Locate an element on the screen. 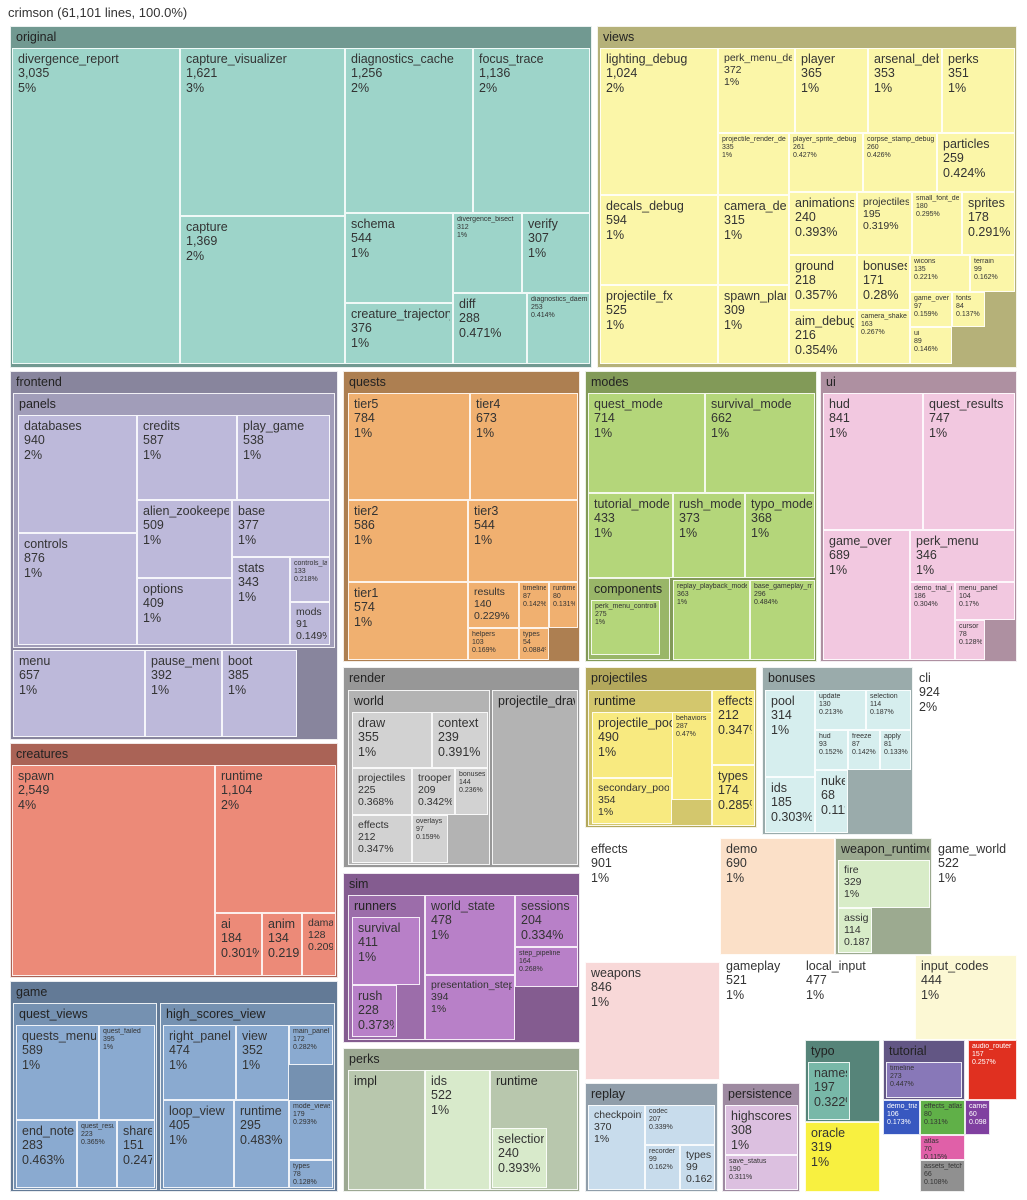 The height and width of the screenshot is (1200, 1027). leaf-label: camera_shake 163 0.267% is located at coordinates (884, 325).